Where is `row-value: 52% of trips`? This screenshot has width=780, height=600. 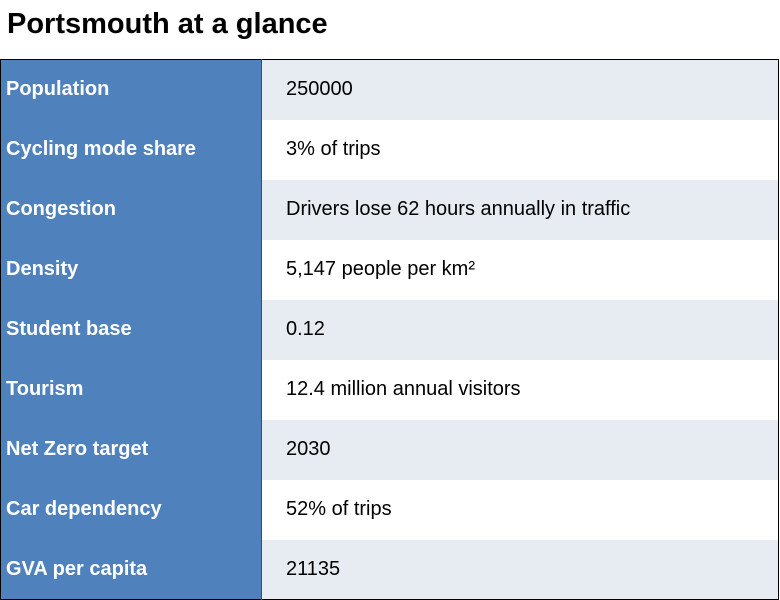 row-value: 52% of trips is located at coordinates (520, 509).